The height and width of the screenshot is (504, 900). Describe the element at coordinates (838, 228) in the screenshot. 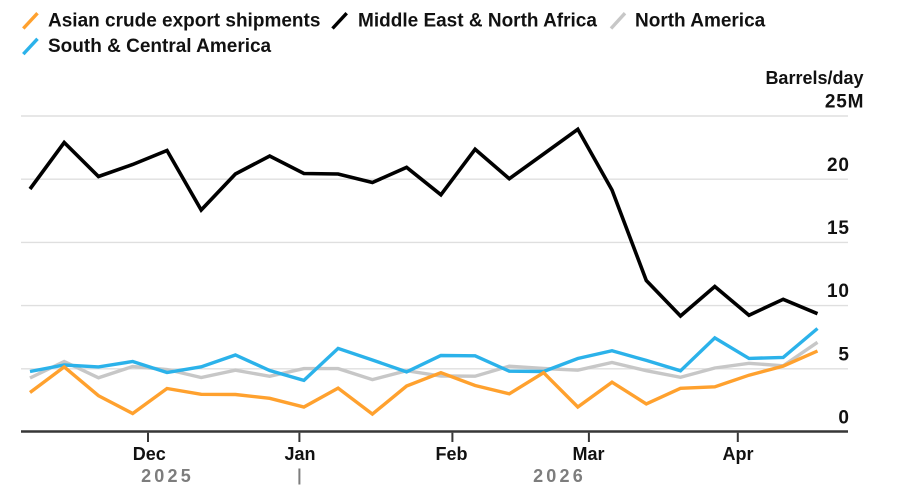

I see `svg-text: 15` at that location.